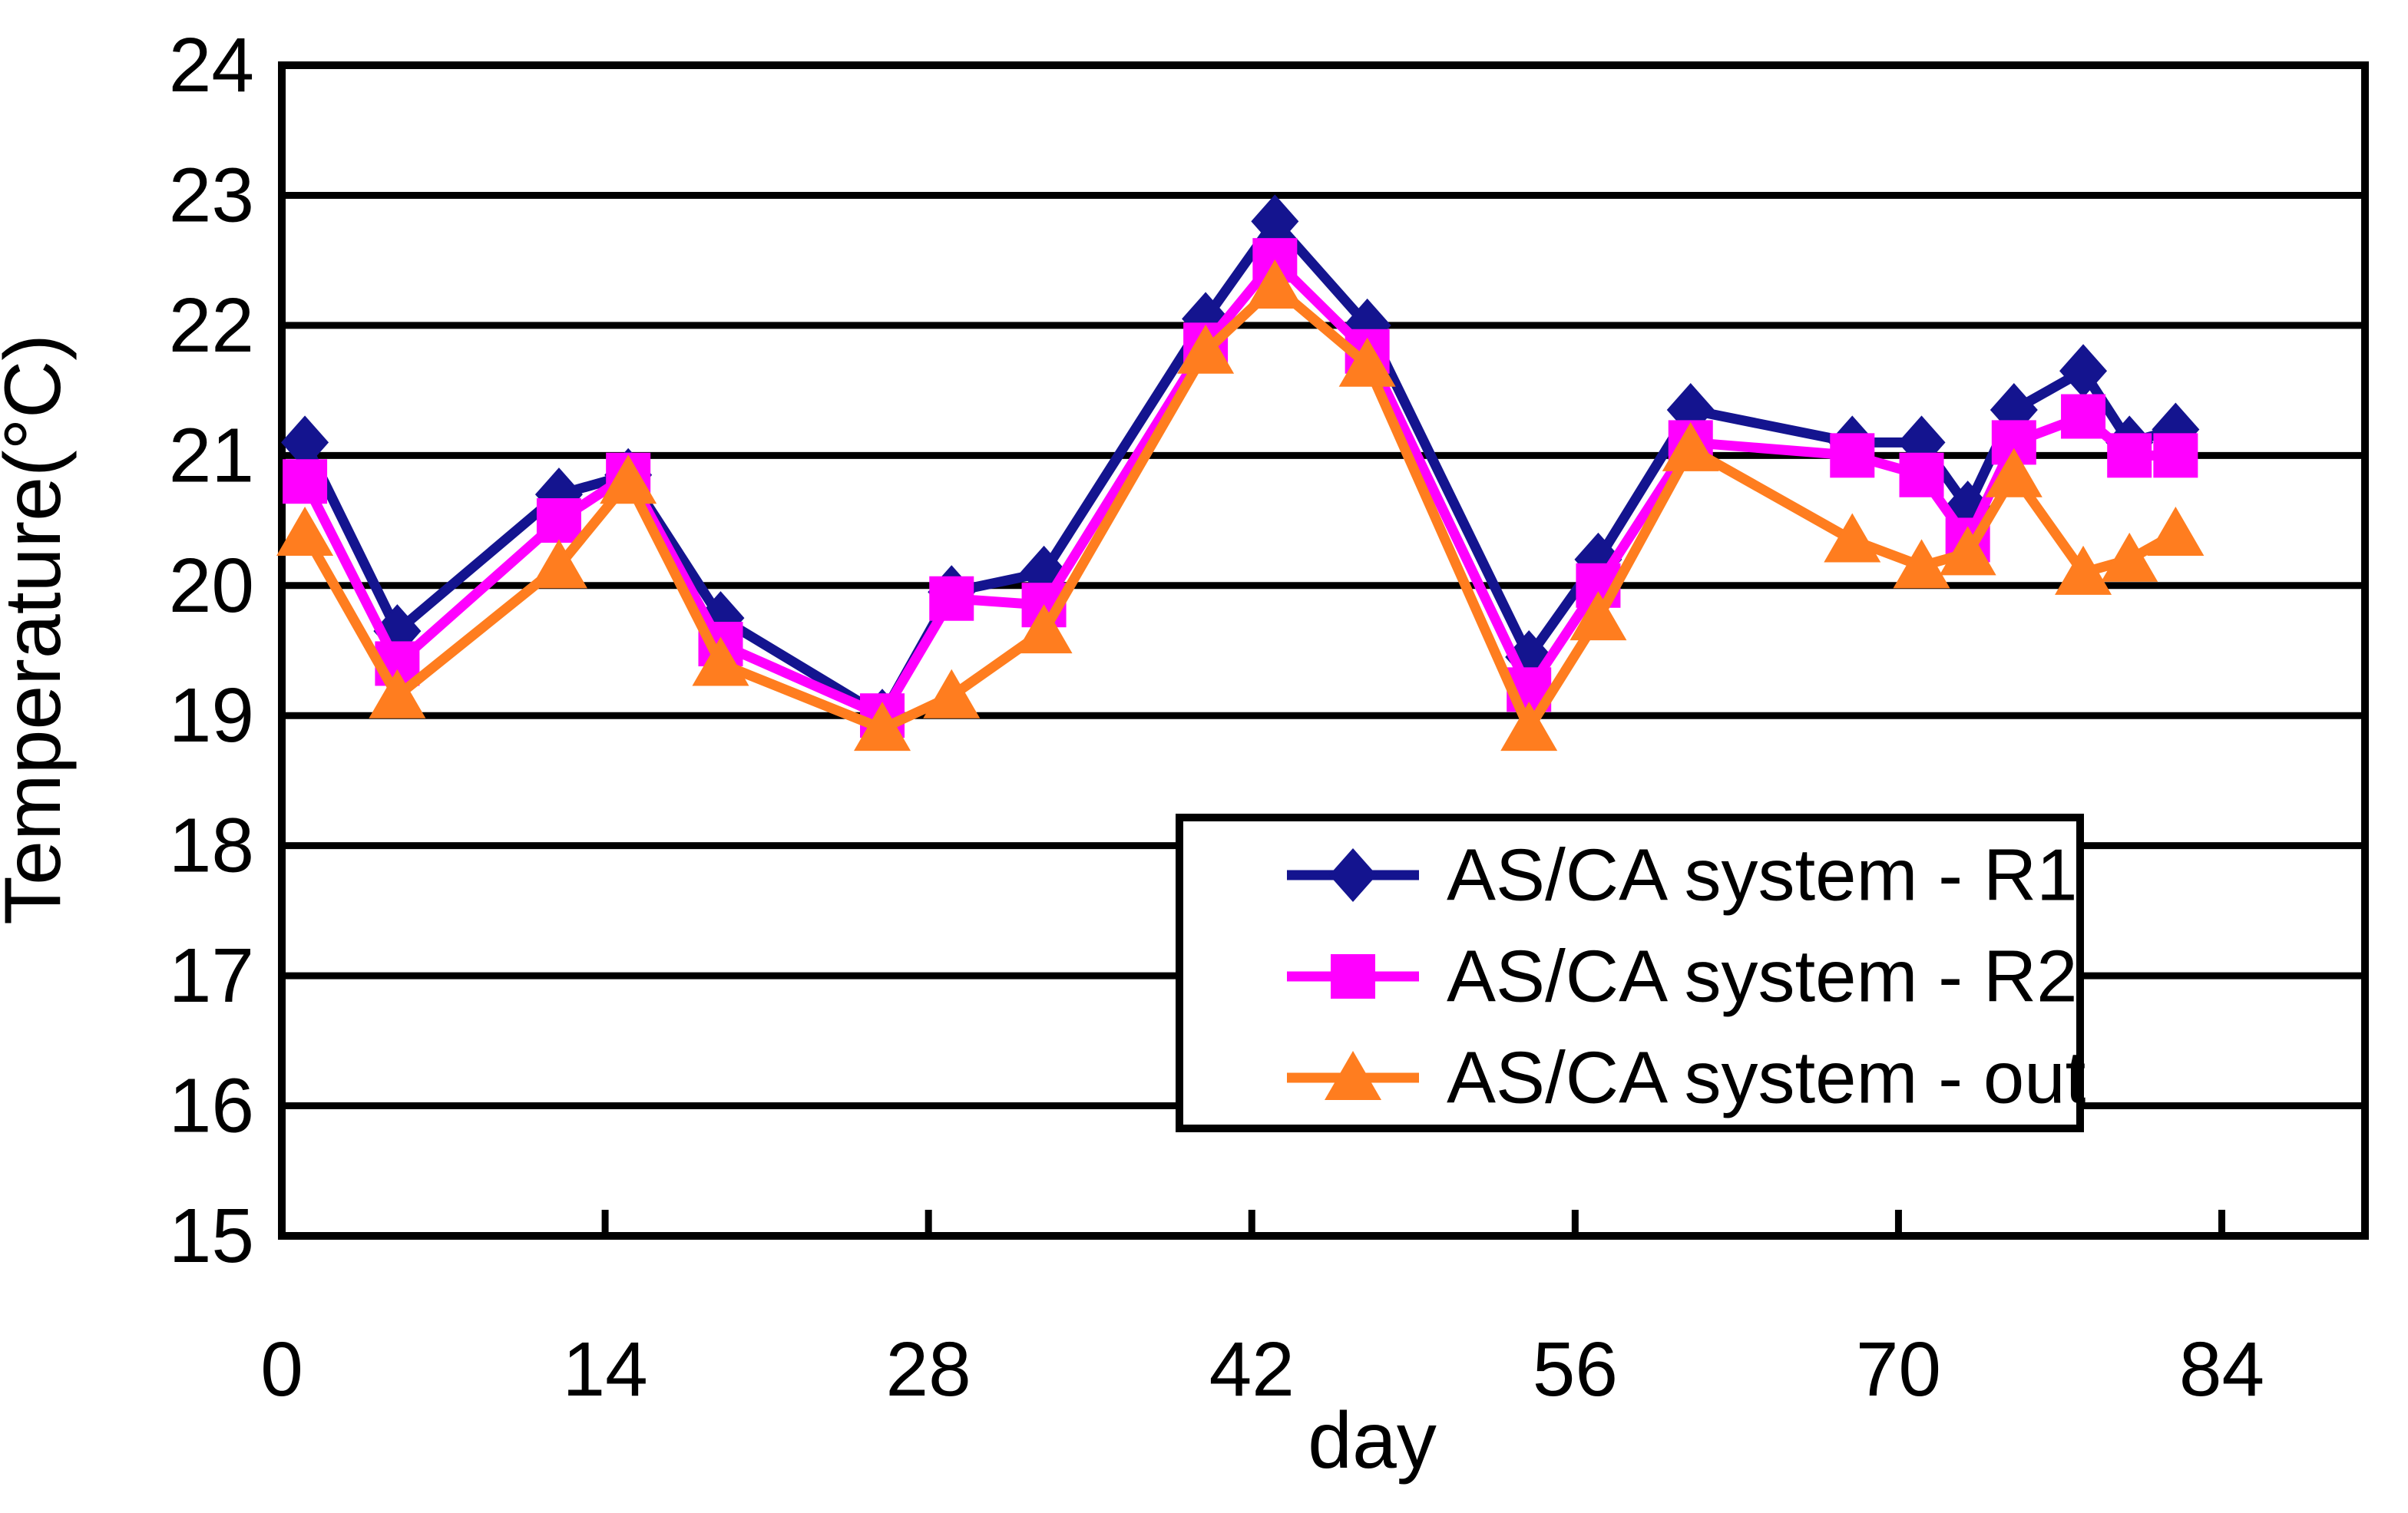 The width and height of the screenshot is (2408, 1513). What do you see at coordinates (212, 976) in the screenshot?
I see `y-tick-label: 17` at bounding box center [212, 976].